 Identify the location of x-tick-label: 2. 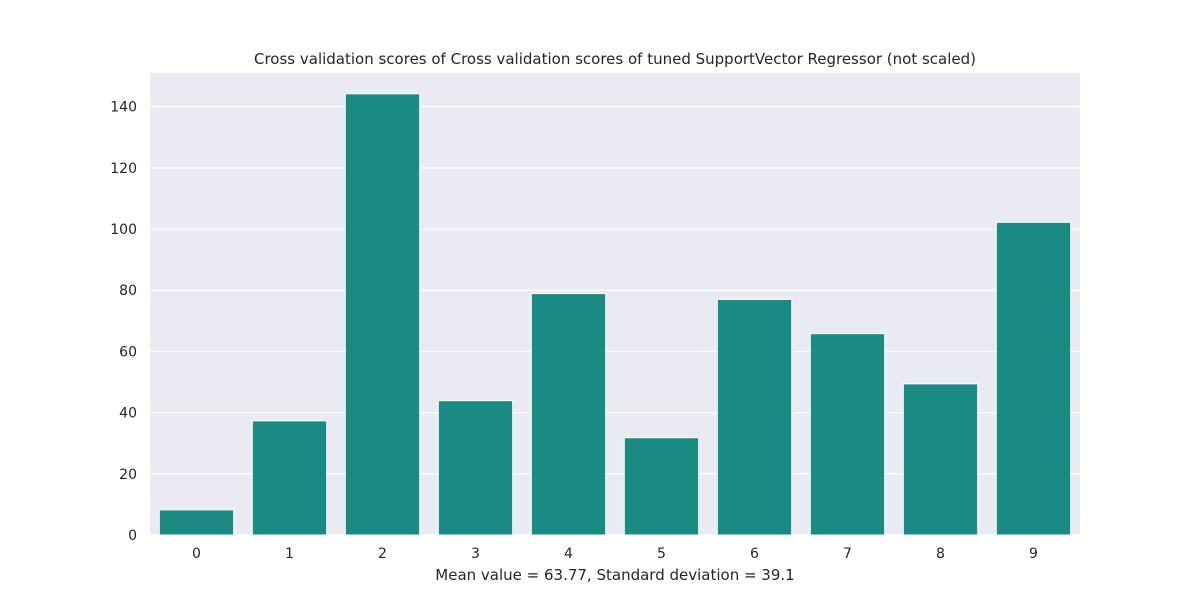
(382, 554).